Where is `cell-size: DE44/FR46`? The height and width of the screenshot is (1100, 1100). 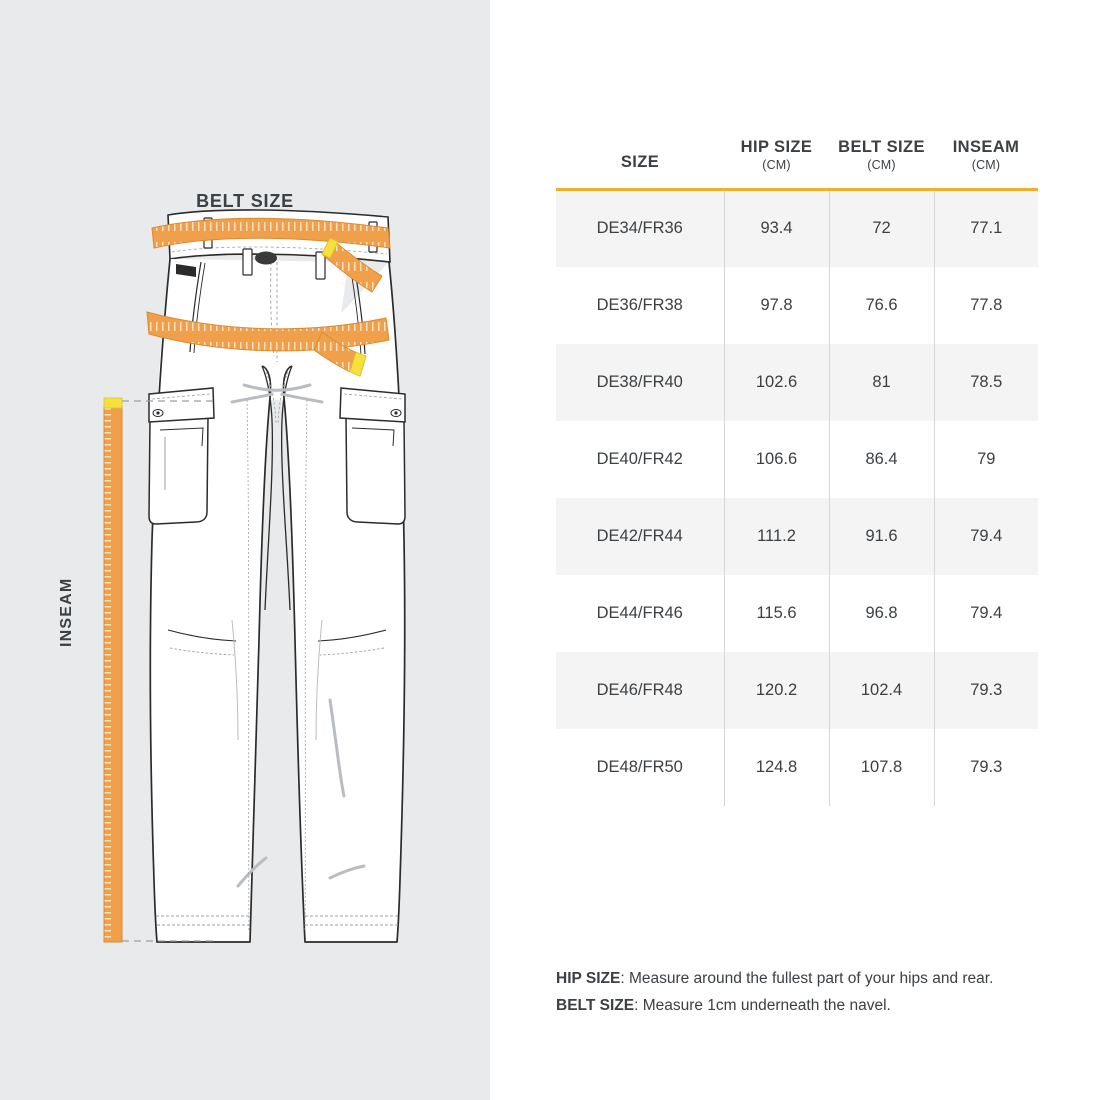 cell-size: DE44/FR46 is located at coordinates (640, 613).